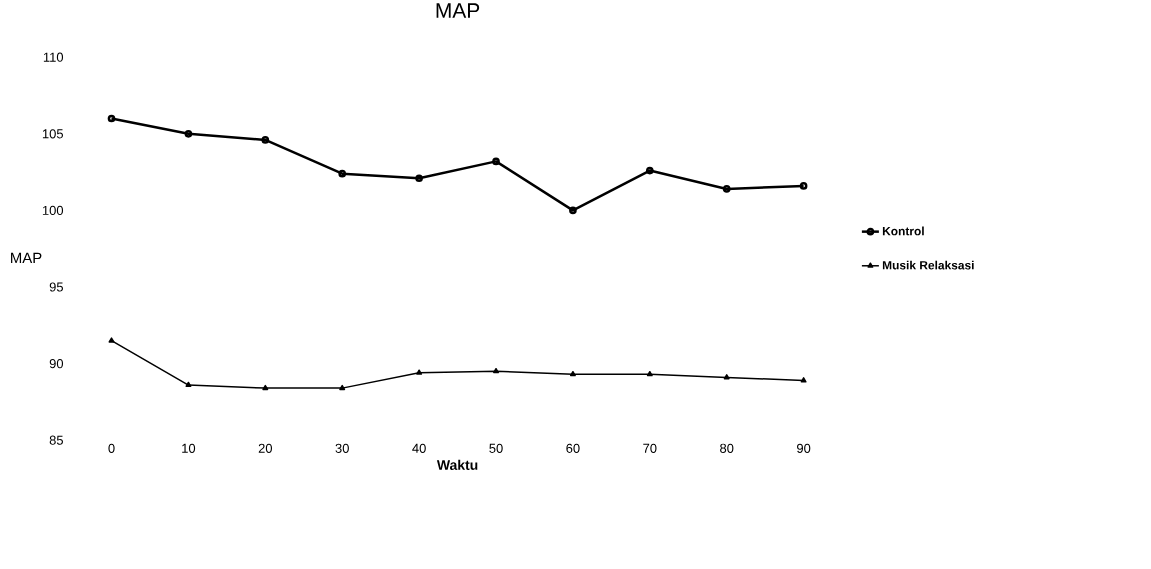 The width and height of the screenshot is (1151, 569). Describe the element at coordinates (56, 364) in the screenshot. I see `y-tick-label: 90` at that location.